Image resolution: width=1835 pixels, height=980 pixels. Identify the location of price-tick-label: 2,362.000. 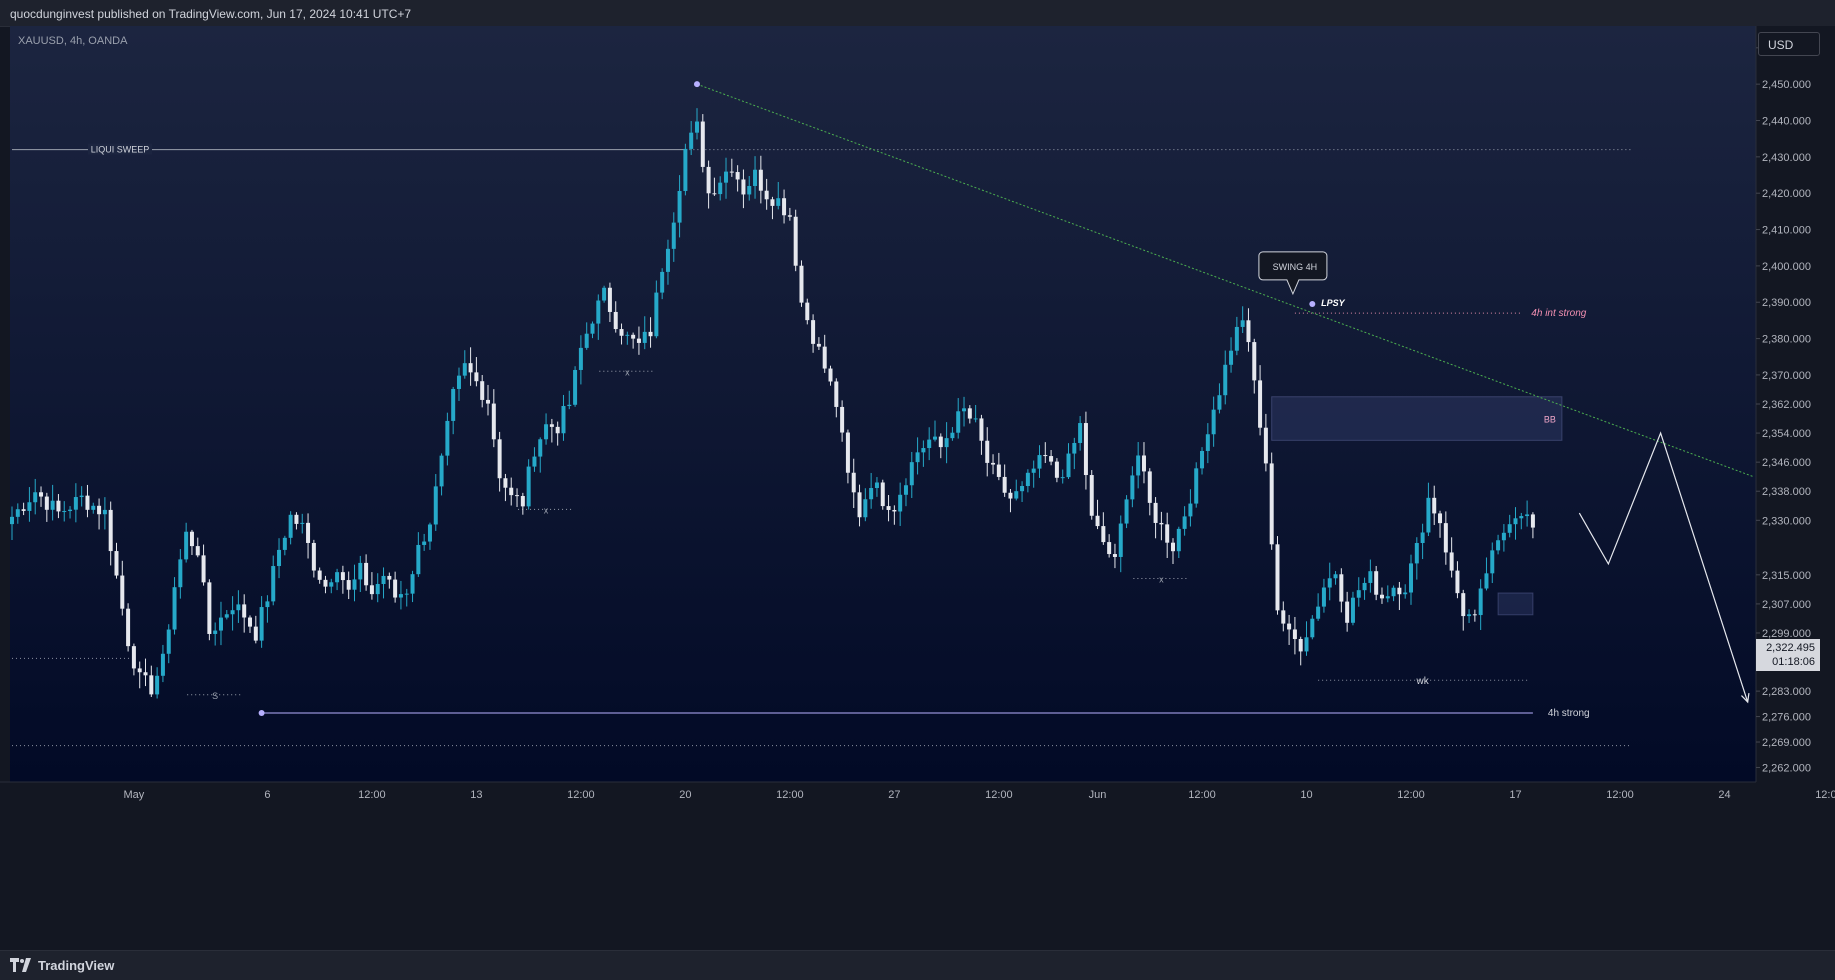
(1786, 405).